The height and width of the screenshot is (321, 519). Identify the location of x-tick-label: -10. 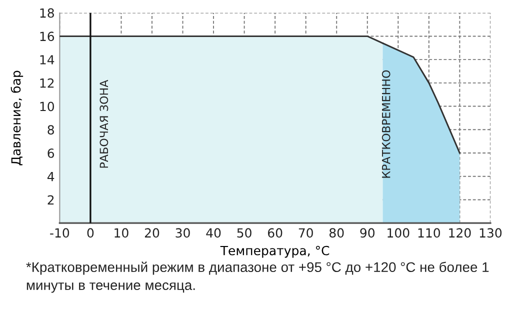
(60, 233).